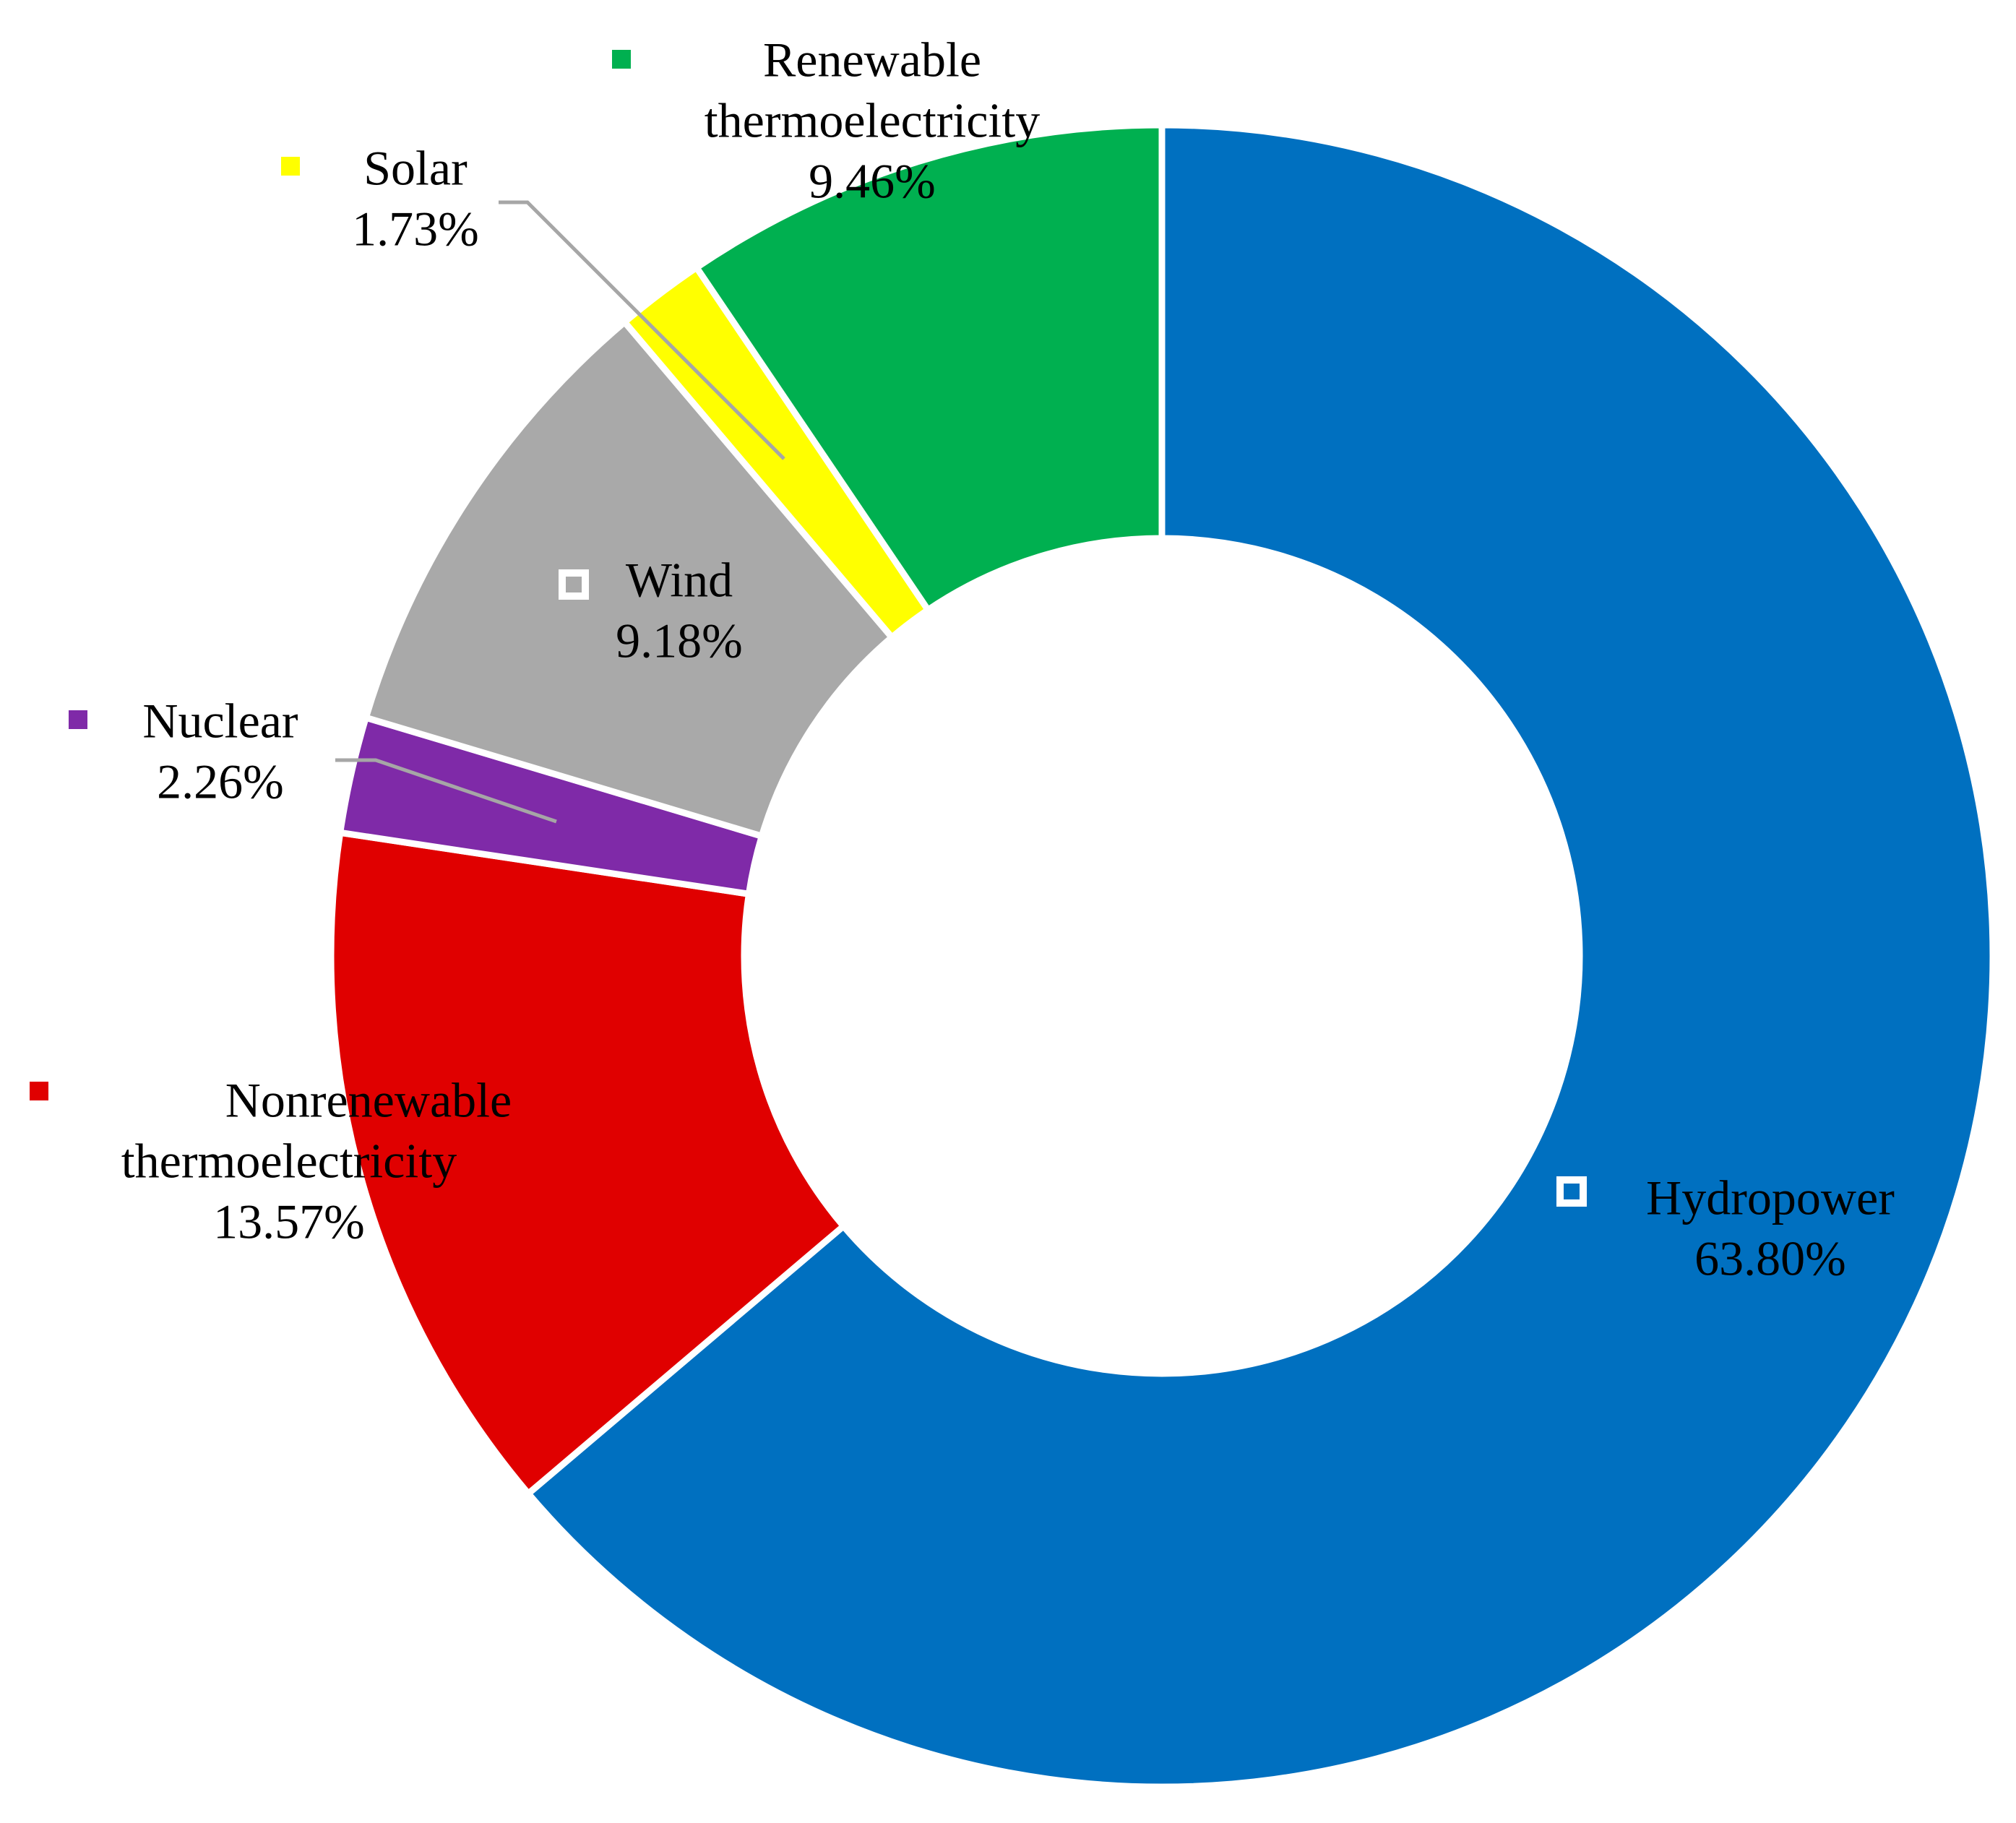 This screenshot has height=1823, width=2016. I want to click on label-nuclear: Nuclear, so click(220, 721).